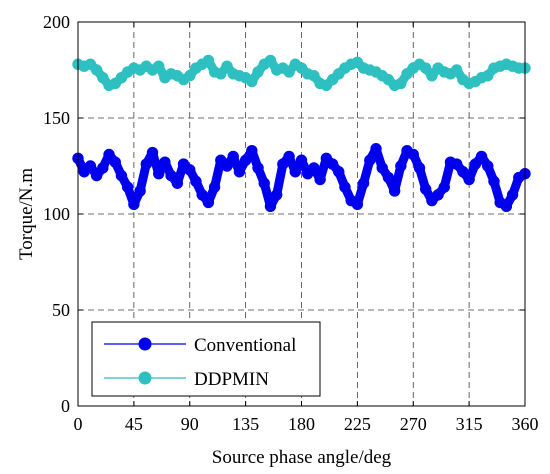 This screenshot has width=550, height=474. I want to click on y-tick-label: 50, so click(61, 310).